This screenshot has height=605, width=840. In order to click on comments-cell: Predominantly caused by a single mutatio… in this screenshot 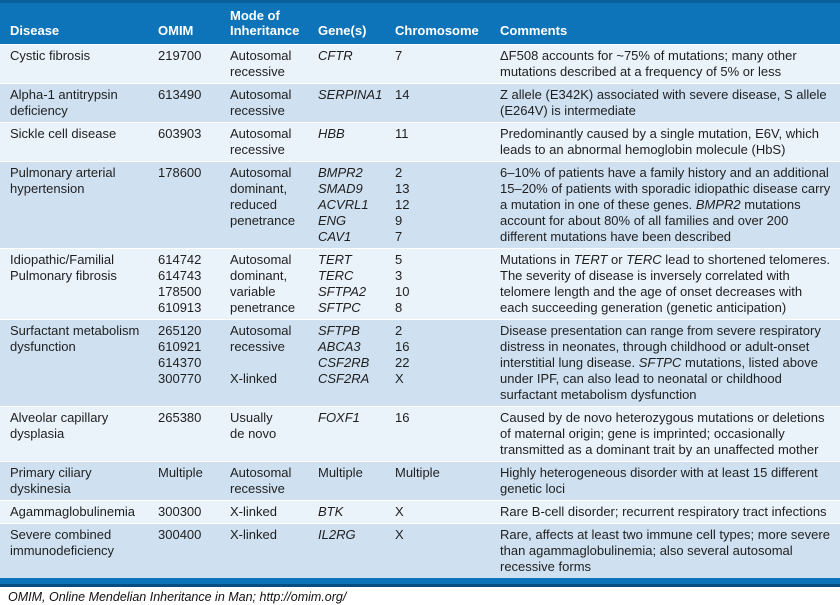, I will do `click(659, 141)`.